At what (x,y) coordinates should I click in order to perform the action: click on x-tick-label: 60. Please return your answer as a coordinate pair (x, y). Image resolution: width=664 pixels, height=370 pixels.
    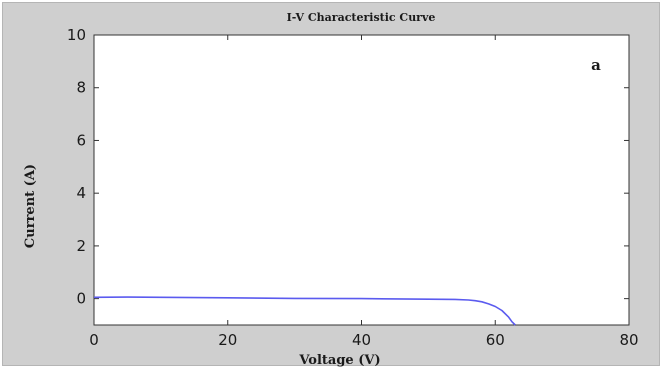
    Looking at the image, I should click on (495, 340).